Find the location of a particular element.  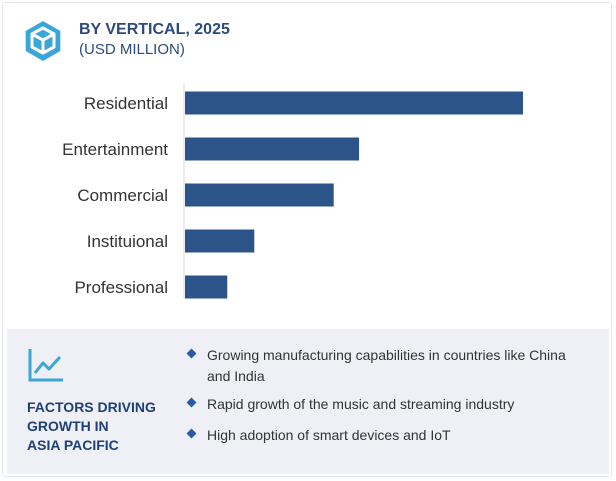

category-label: Professional is located at coordinates (121, 287).